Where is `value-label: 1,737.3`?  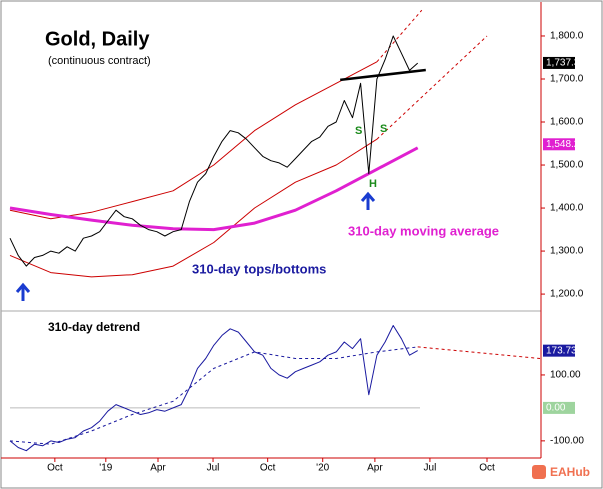 value-label: 1,737.3 is located at coordinates (563, 63).